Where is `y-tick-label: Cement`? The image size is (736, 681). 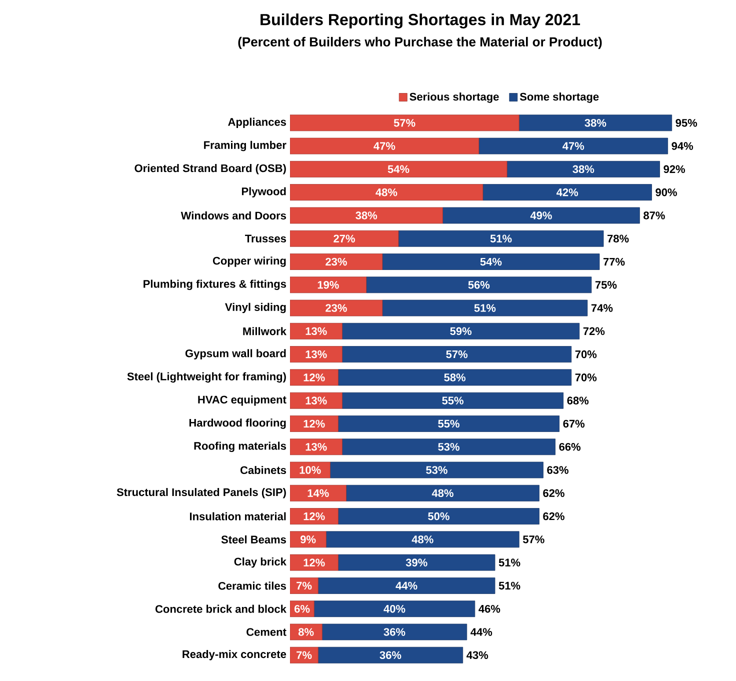 y-tick-label: Cement is located at coordinates (266, 632).